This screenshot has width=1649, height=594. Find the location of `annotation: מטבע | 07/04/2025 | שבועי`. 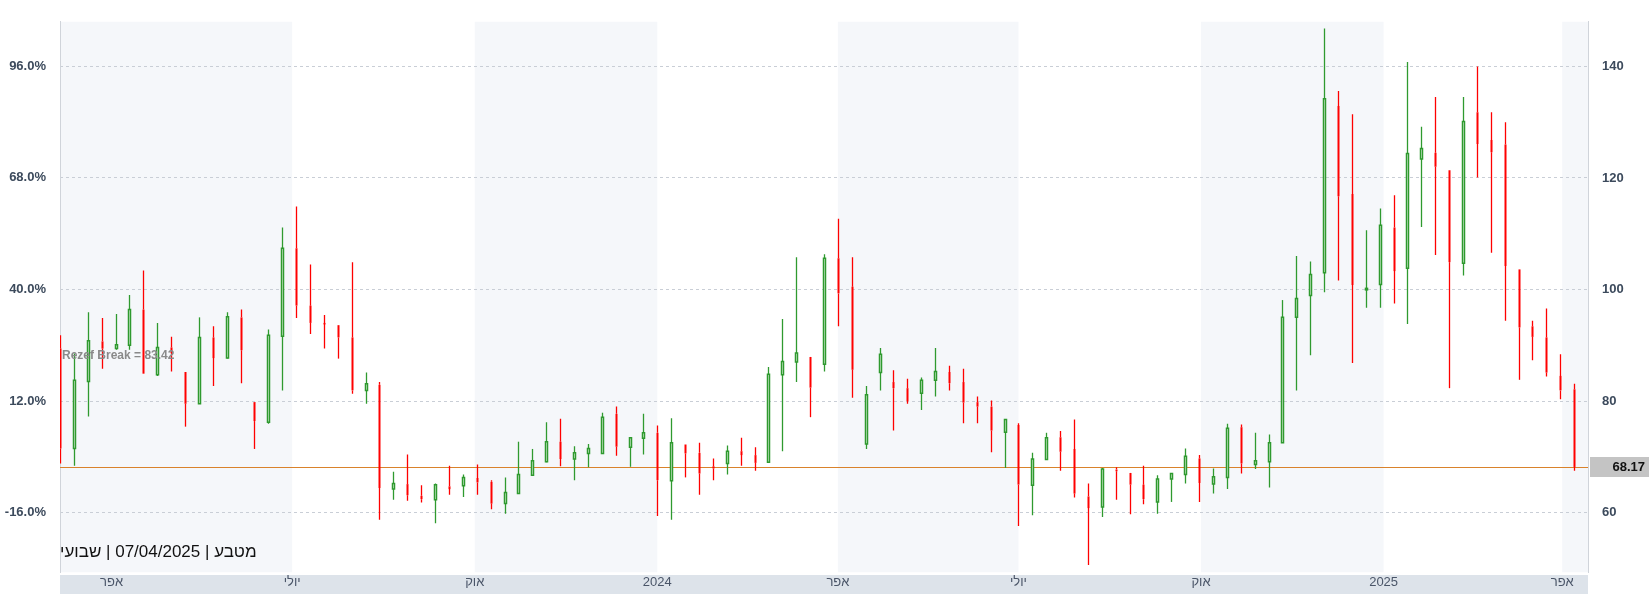

annotation: מטבע | 07/04/2025 | שבועי is located at coordinates (158, 551).